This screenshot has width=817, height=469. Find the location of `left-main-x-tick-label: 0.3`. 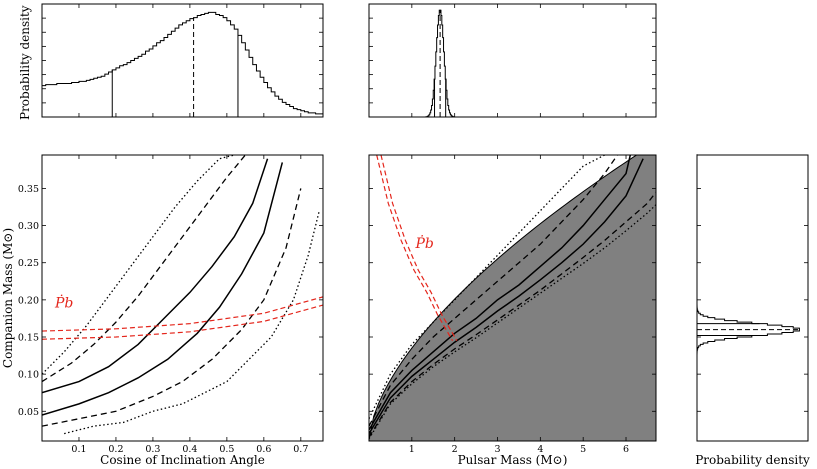

left-main-x-tick-label: 0.3 is located at coordinates (152, 449).